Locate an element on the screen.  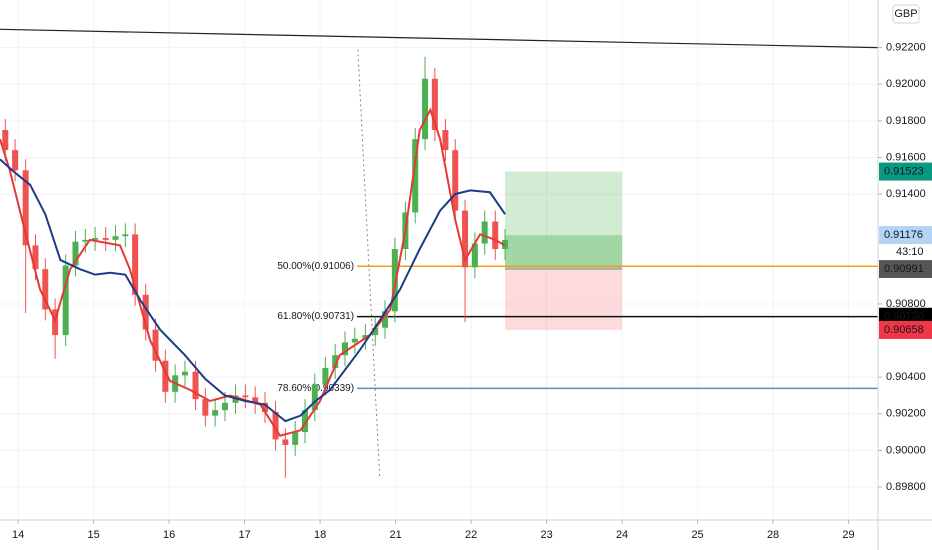
fib-label: 50.00%(0.91006) is located at coordinates (315, 266).